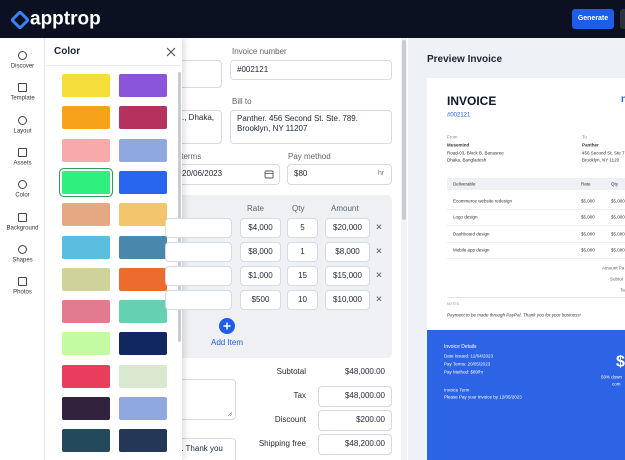 Image resolution: width=625 pixels, height=460 pixels. I want to click on close-button, so click(171, 52).